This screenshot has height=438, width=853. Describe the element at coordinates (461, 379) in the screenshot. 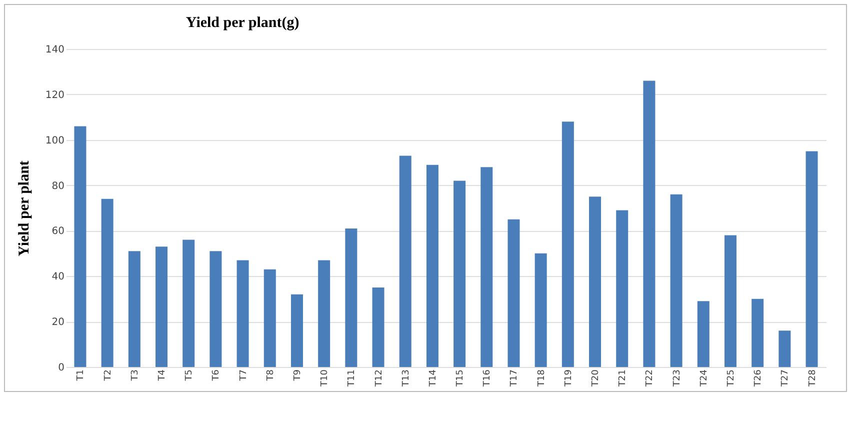

I see `x-tick-label: T15` at that location.